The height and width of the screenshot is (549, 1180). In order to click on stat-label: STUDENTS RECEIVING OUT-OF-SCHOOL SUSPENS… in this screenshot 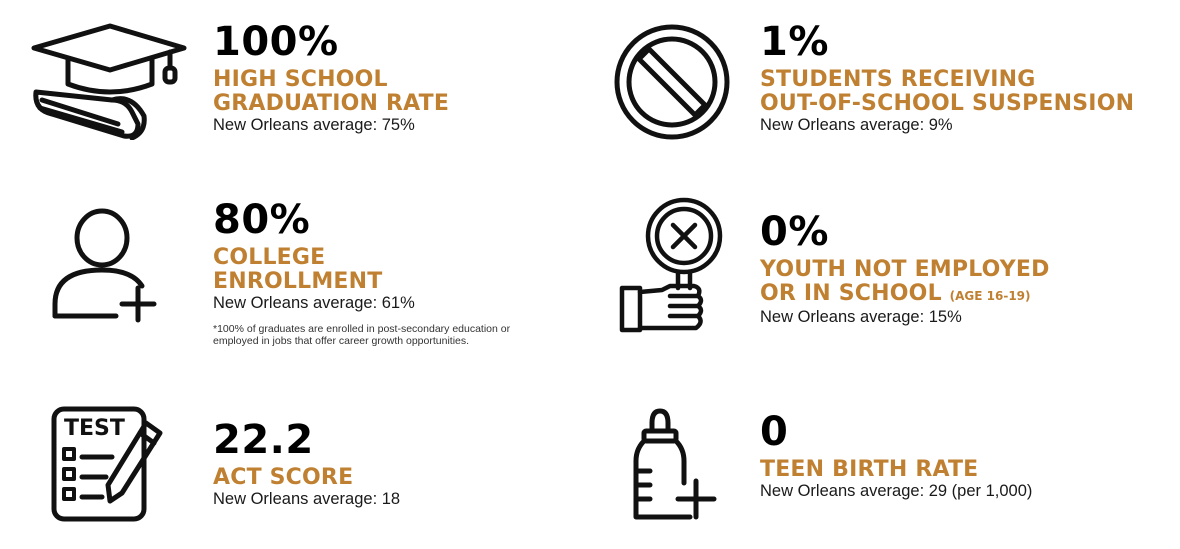, I will do `click(947, 91)`.